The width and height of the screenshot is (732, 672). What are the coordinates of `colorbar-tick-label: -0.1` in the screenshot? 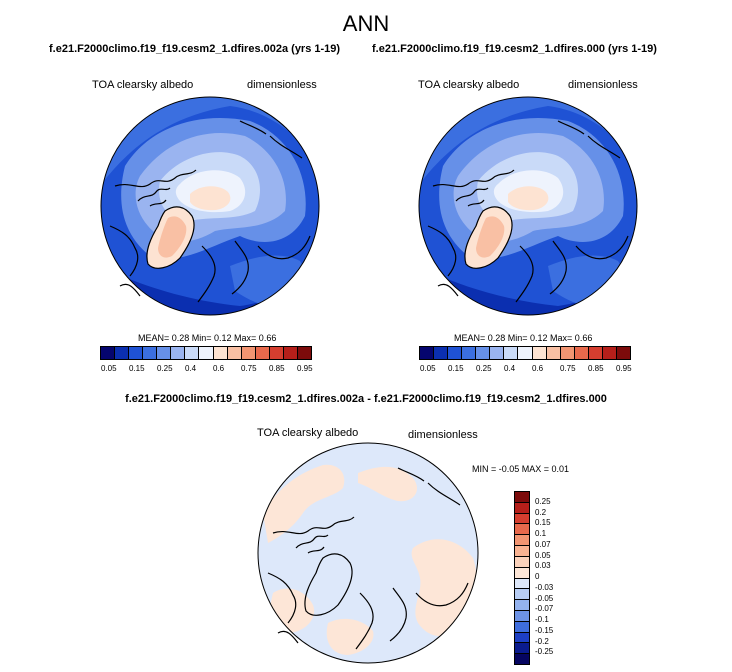 It's located at (542, 619).